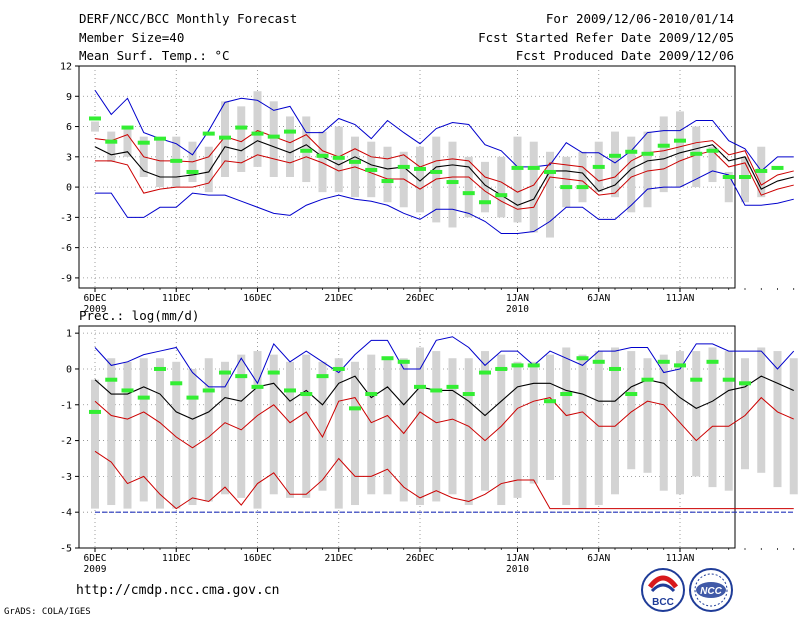 The width and height of the screenshot is (800, 619). I want to click on source-url: http://cmdp.ncc.cma.gov.cn, so click(178, 590).